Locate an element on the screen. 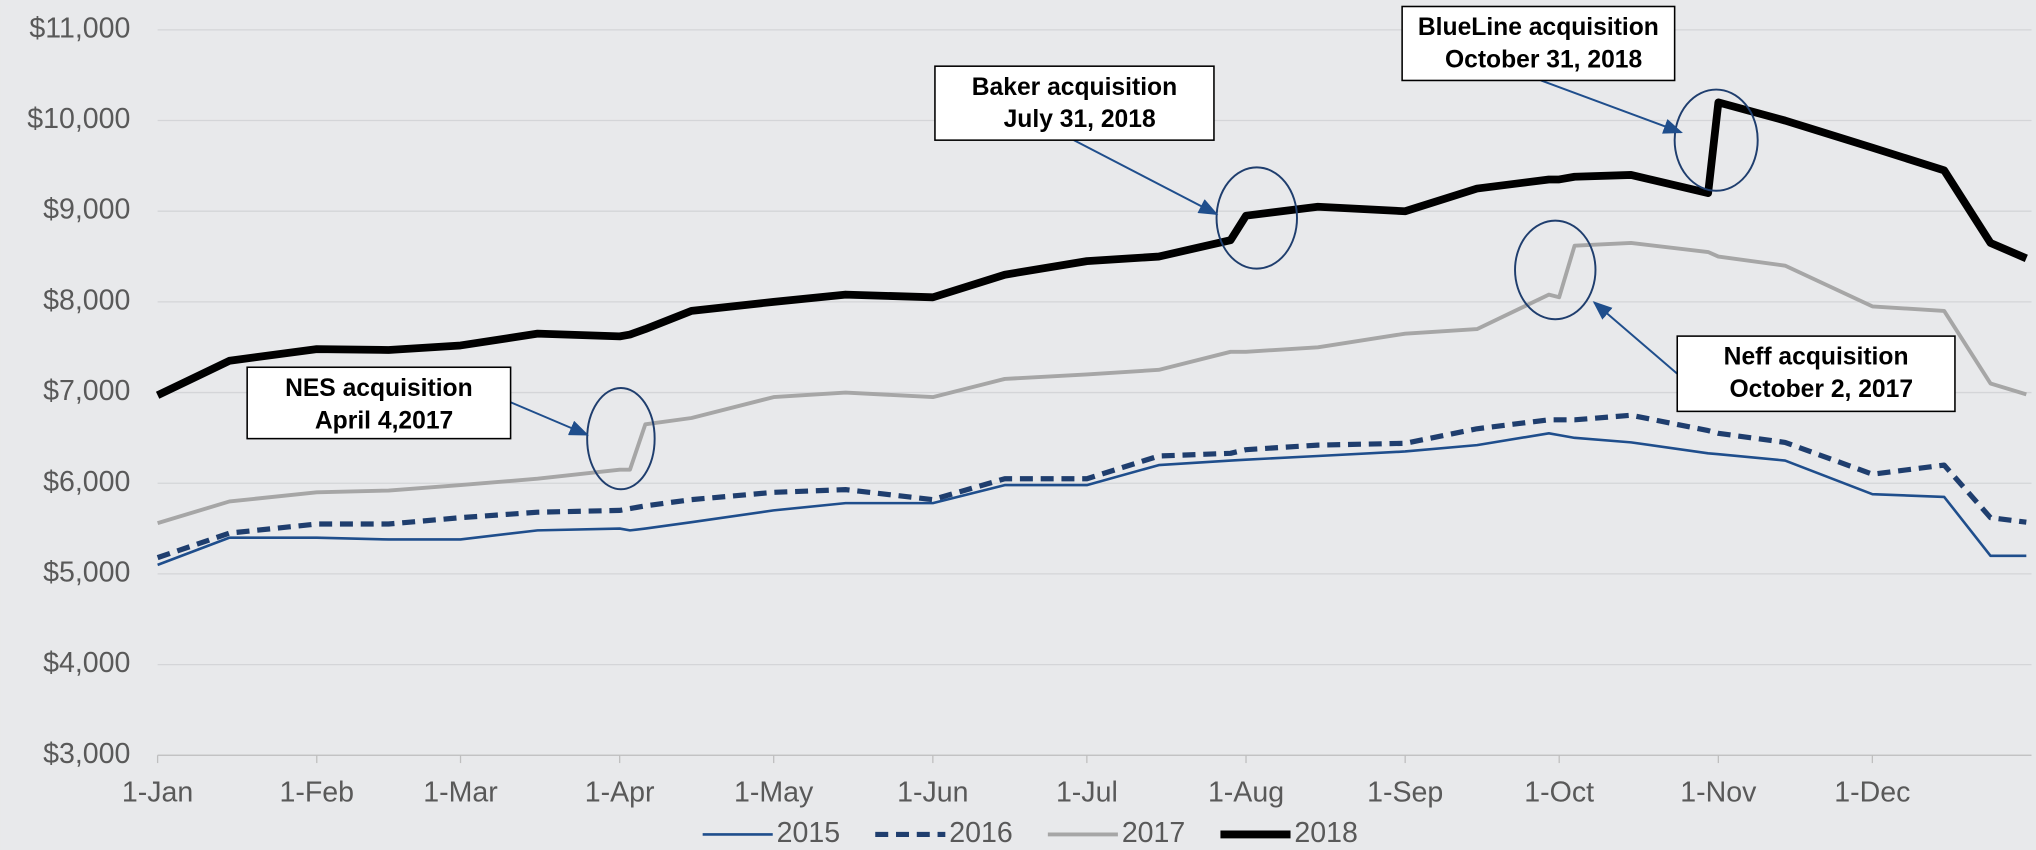 This screenshot has height=850, width=2036. x-tick-label: 1-Apr is located at coordinates (620, 793).